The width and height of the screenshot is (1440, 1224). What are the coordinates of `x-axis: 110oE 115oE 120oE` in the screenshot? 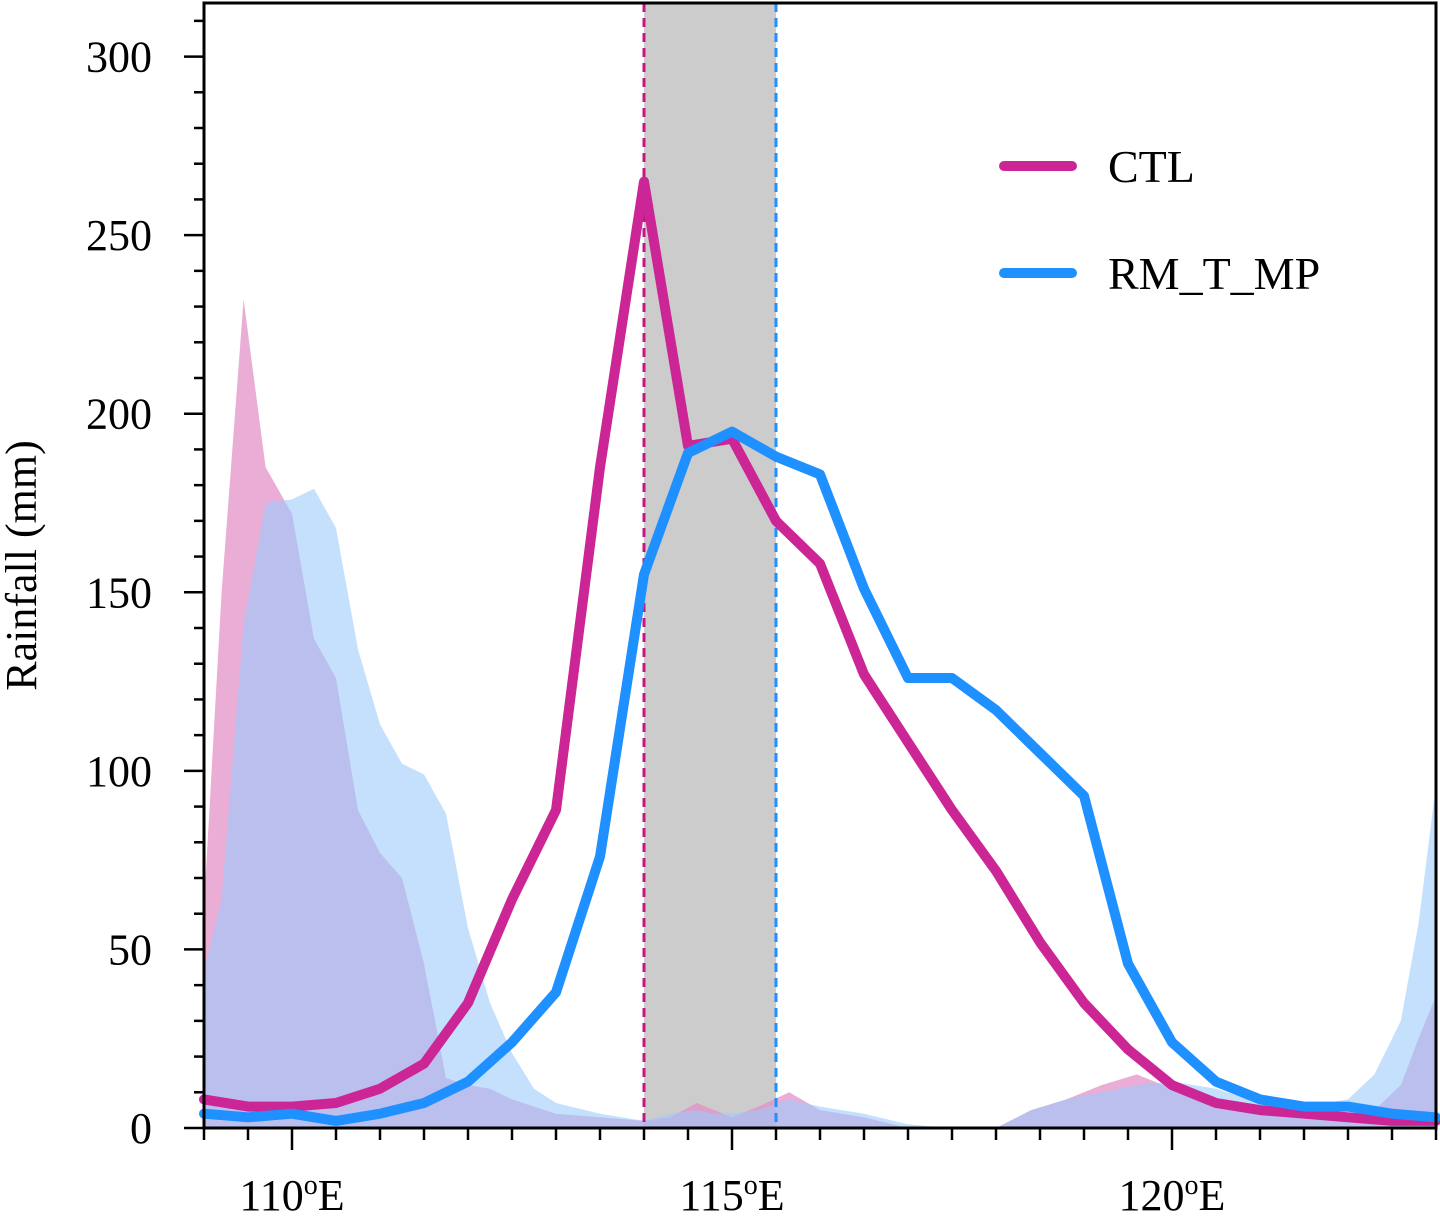 It's located at (820, 1174).